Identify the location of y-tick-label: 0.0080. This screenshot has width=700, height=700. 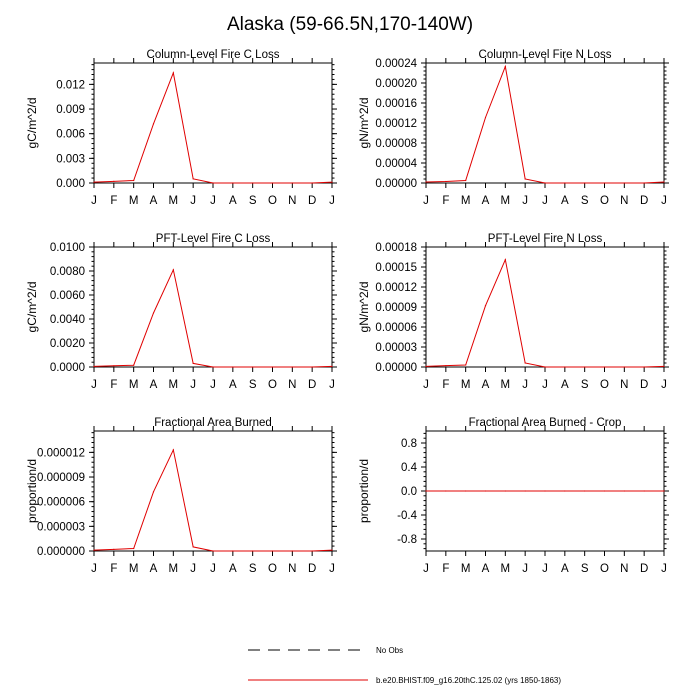
(67, 272).